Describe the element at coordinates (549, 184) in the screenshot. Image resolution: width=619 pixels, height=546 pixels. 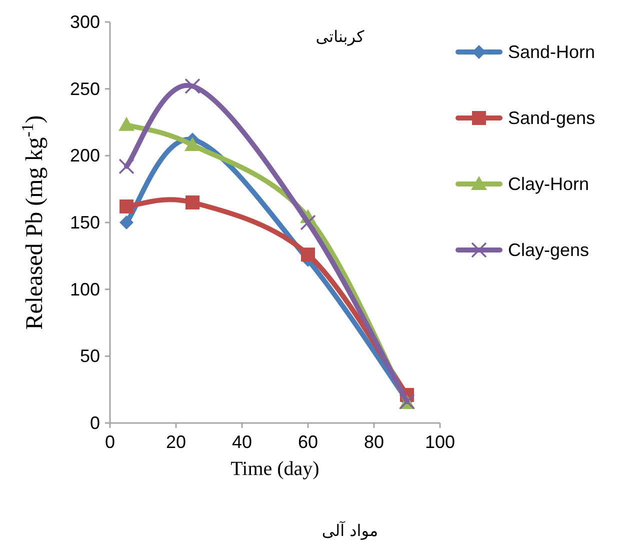
I see `legend-label: Clay-Horn` at that location.